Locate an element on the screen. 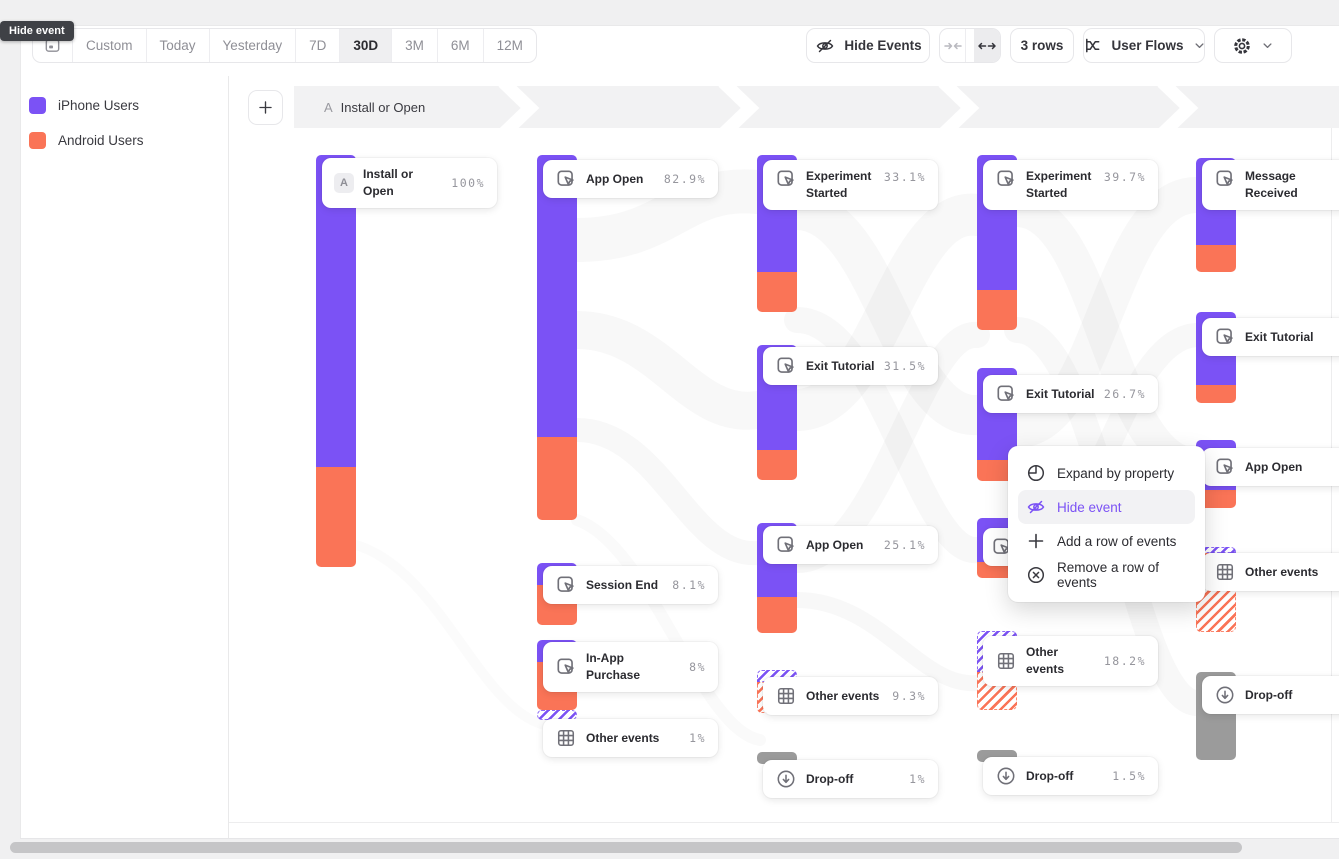  hide-events-button: Hide Events is located at coordinates (868, 45).